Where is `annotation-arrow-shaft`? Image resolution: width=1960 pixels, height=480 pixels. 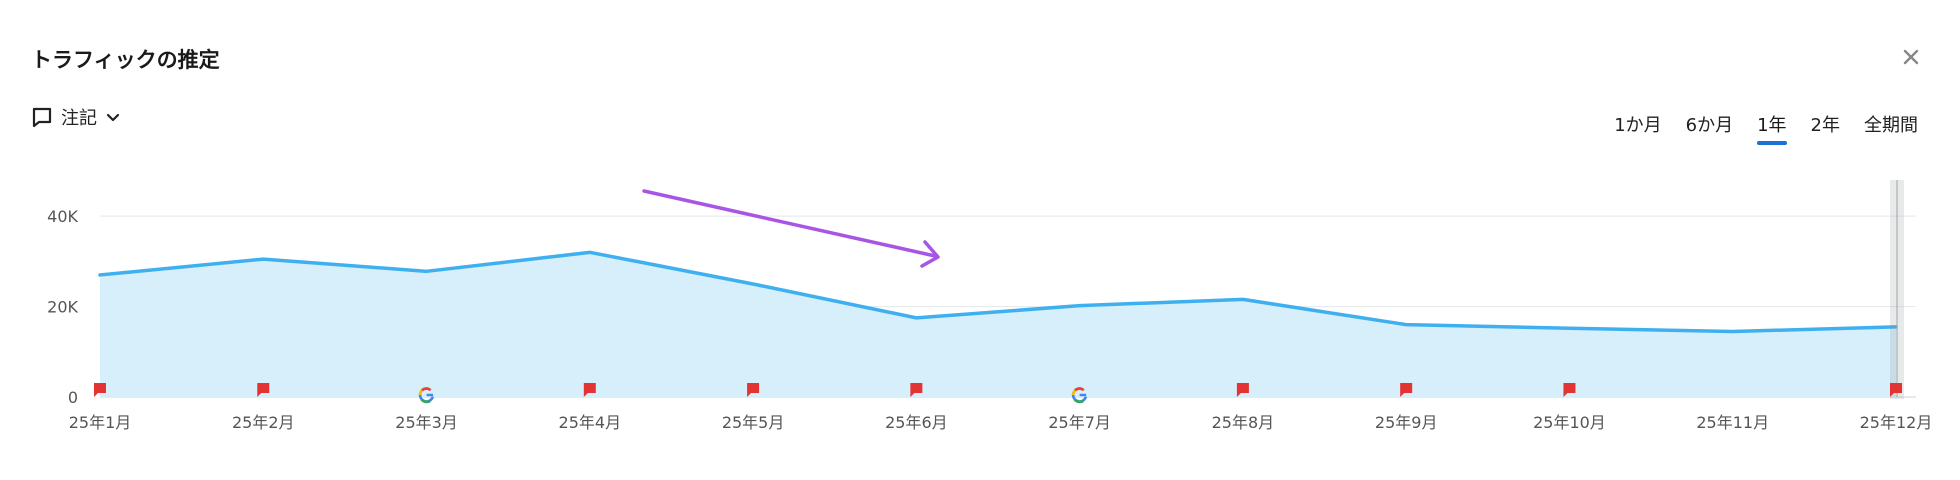
annotation-arrow-shaft is located at coordinates (789, 223).